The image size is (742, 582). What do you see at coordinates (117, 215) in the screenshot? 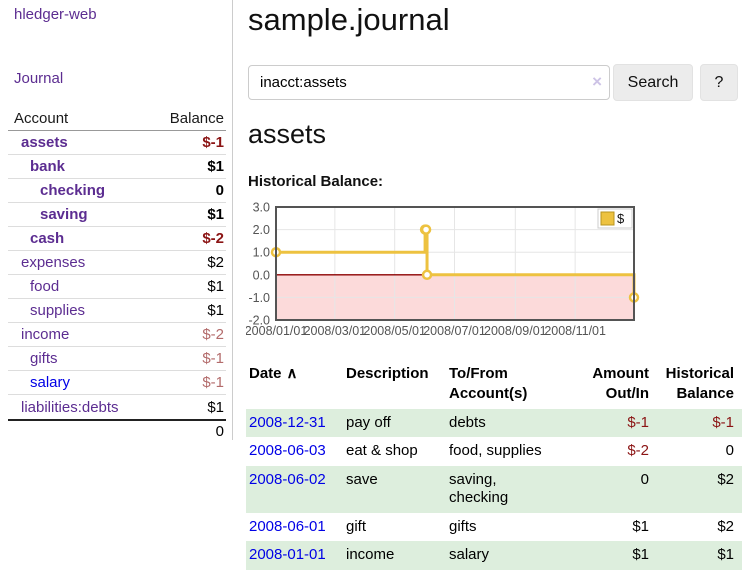
I see `account-row-saving: saving $1` at bounding box center [117, 215].